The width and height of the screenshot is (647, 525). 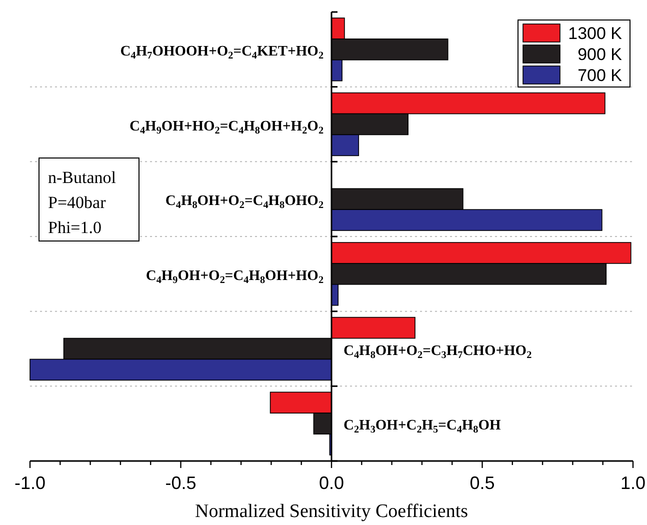 I want to click on annotation: P=40bar, so click(x=77, y=202).